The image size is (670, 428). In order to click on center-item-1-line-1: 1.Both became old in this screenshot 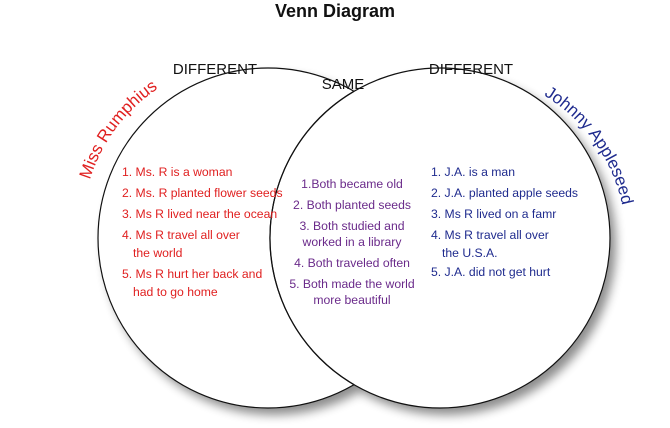, I will do `click(352, 184)`.